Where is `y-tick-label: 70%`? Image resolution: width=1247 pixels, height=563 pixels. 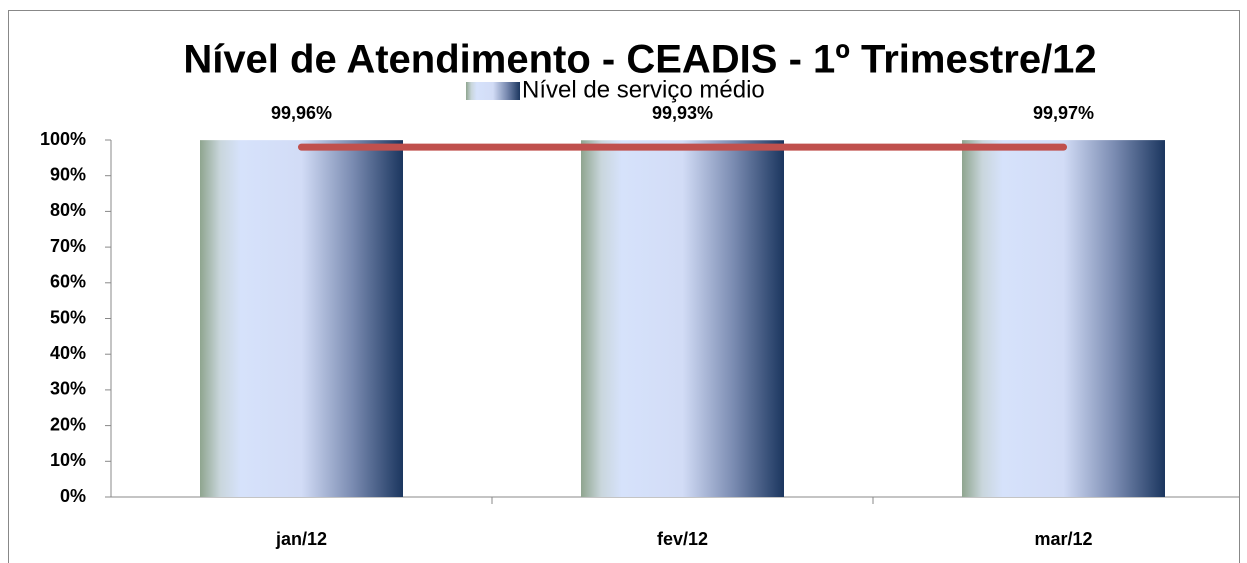
y-tick-label: 70% is located at coordinates (68, 246).